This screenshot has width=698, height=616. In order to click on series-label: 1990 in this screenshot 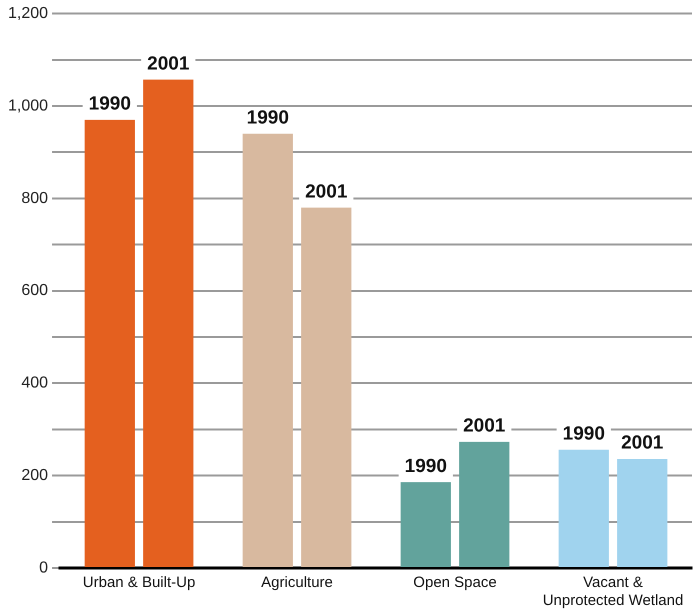, I will do `click(267, 117)`.